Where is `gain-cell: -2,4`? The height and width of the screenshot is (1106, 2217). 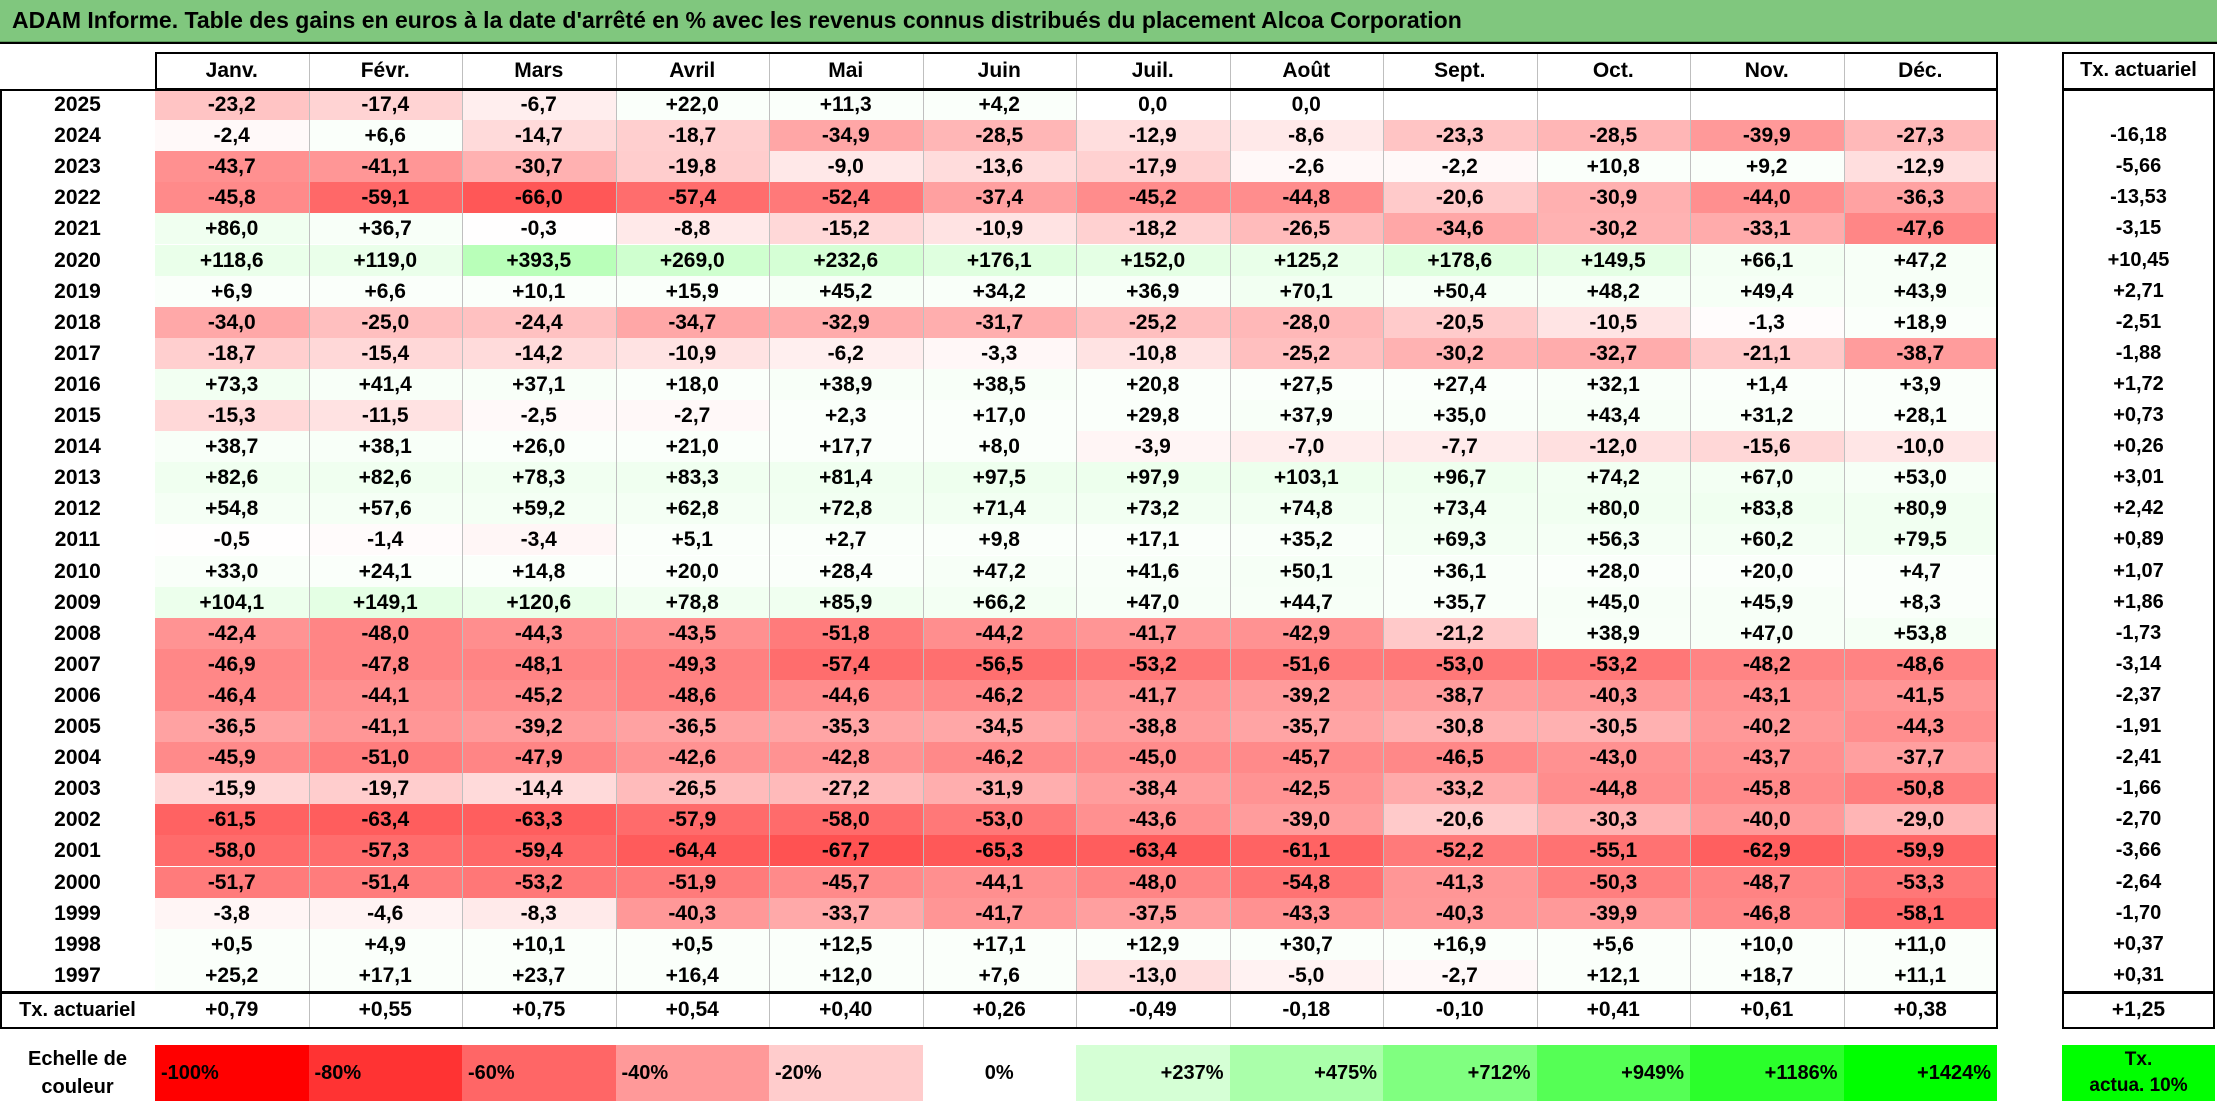 gain-cell: -2,4 is located at coordinates (232, 136).